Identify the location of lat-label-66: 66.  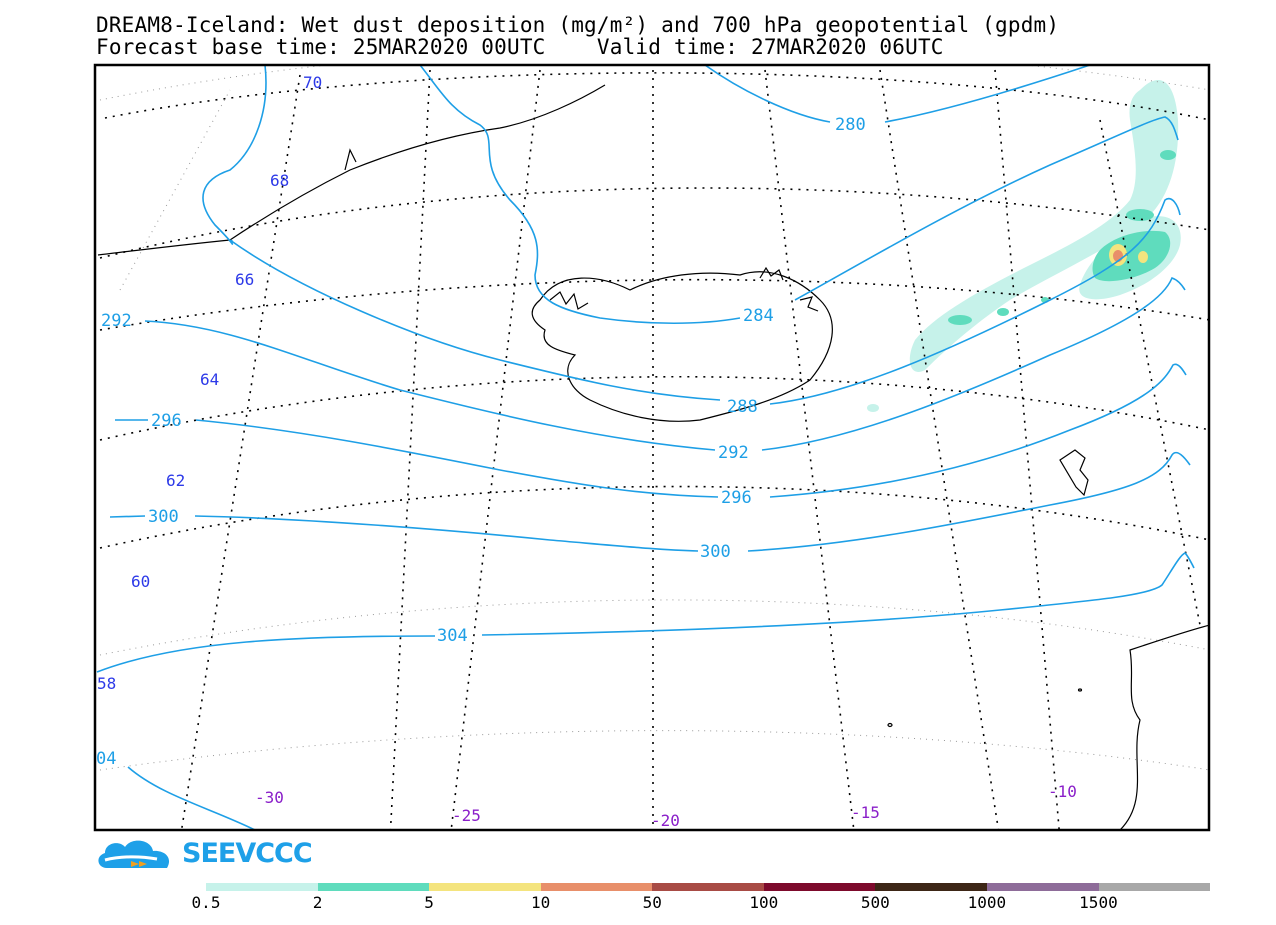
(244, 279).